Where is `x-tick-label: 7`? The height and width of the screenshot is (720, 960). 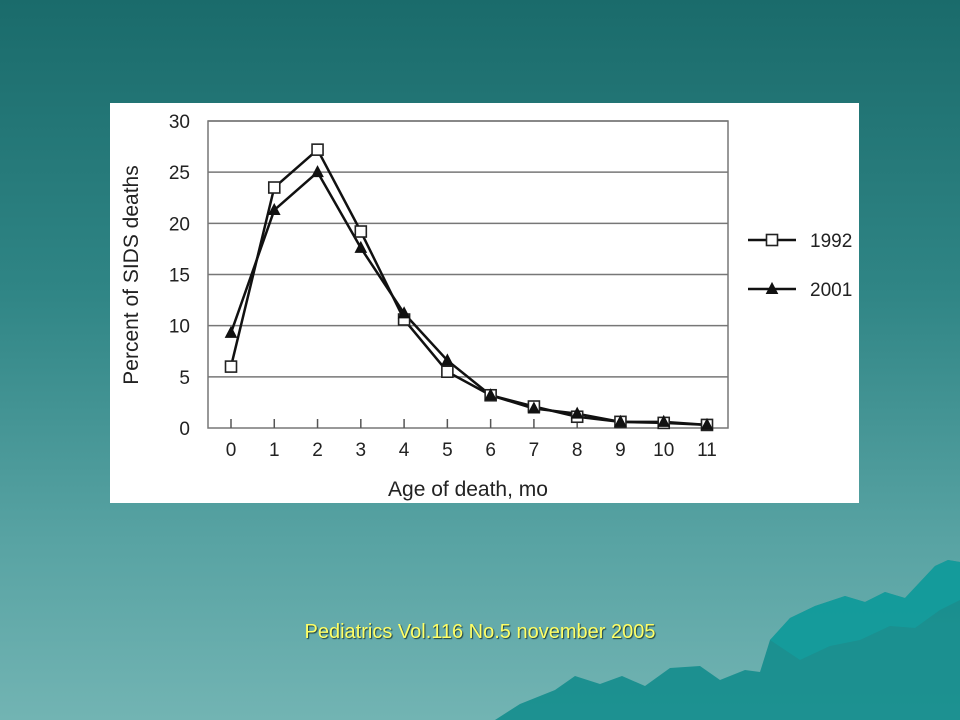
x-tick-label: 7 is located at coordinates (534, 450).